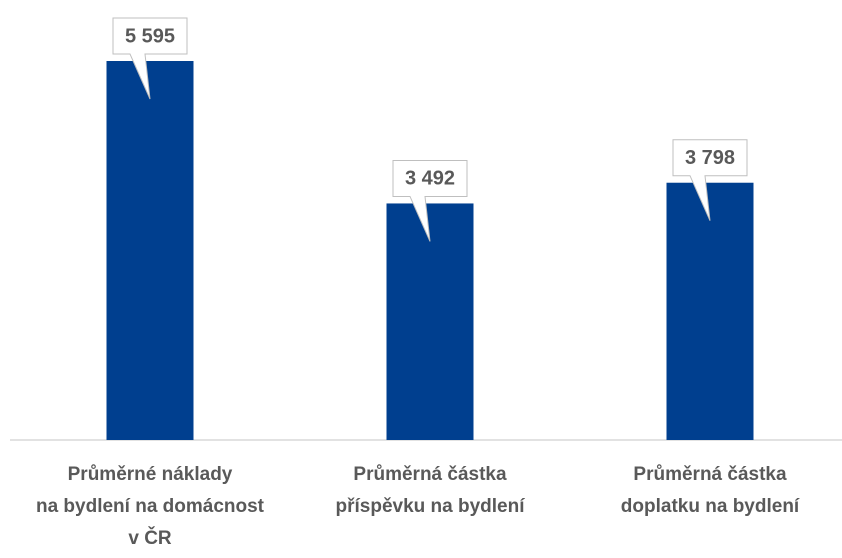 The image size is (842, 558). Describe the element at coordinates (150, 474) in the screenshot. I see `x-tick-label: Průměrné náklady` at that location.